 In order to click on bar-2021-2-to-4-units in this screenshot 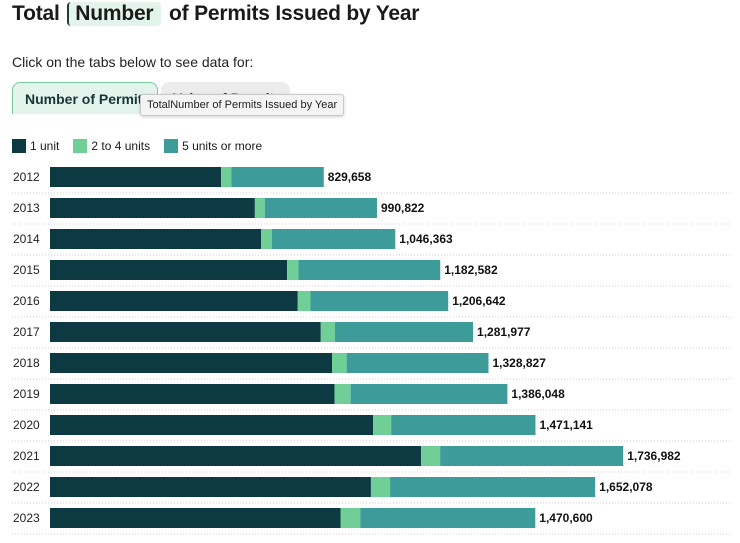, I will do `click(431, 456)`.